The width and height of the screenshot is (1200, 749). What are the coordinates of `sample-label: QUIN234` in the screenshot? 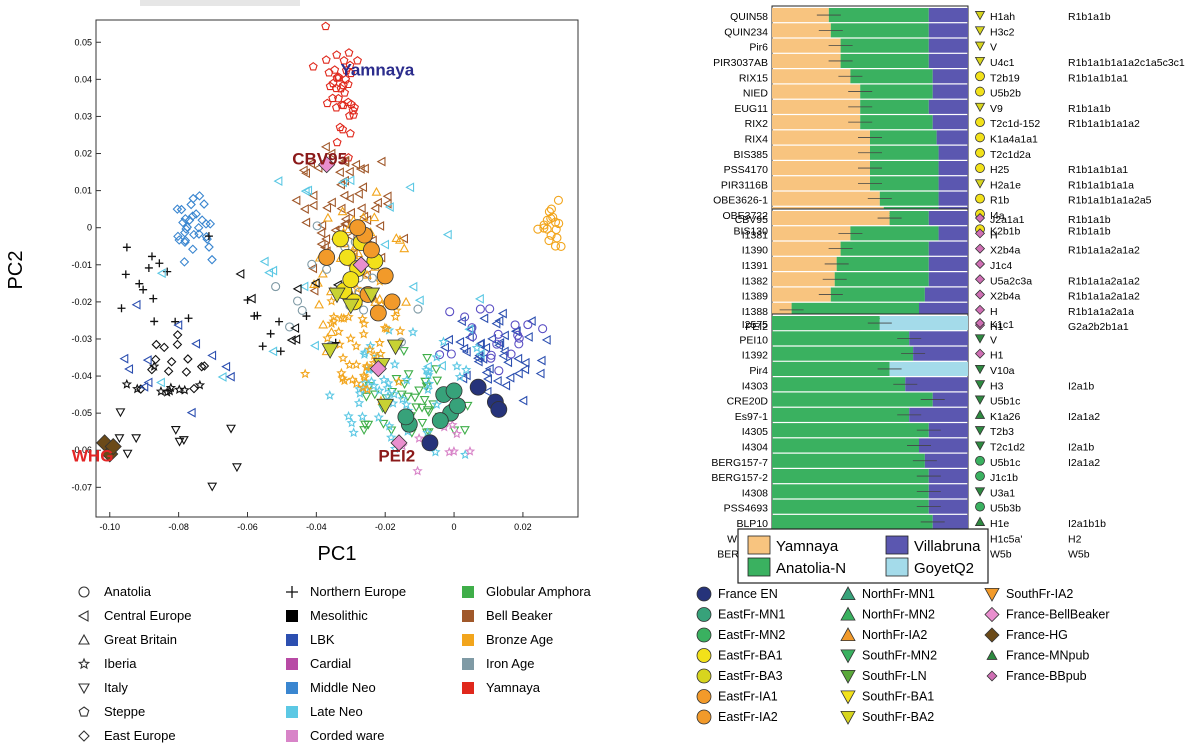 It's located at (746, 32).